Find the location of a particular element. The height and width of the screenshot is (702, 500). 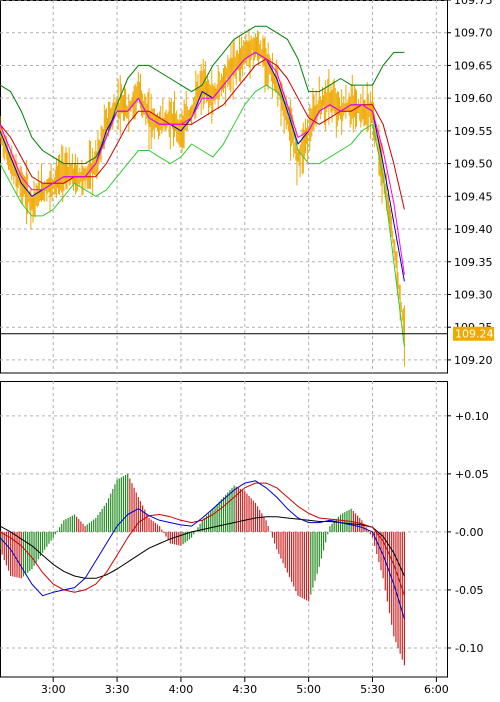

price-y-tick-label: 109.70 is located at coordinates (473, 33).